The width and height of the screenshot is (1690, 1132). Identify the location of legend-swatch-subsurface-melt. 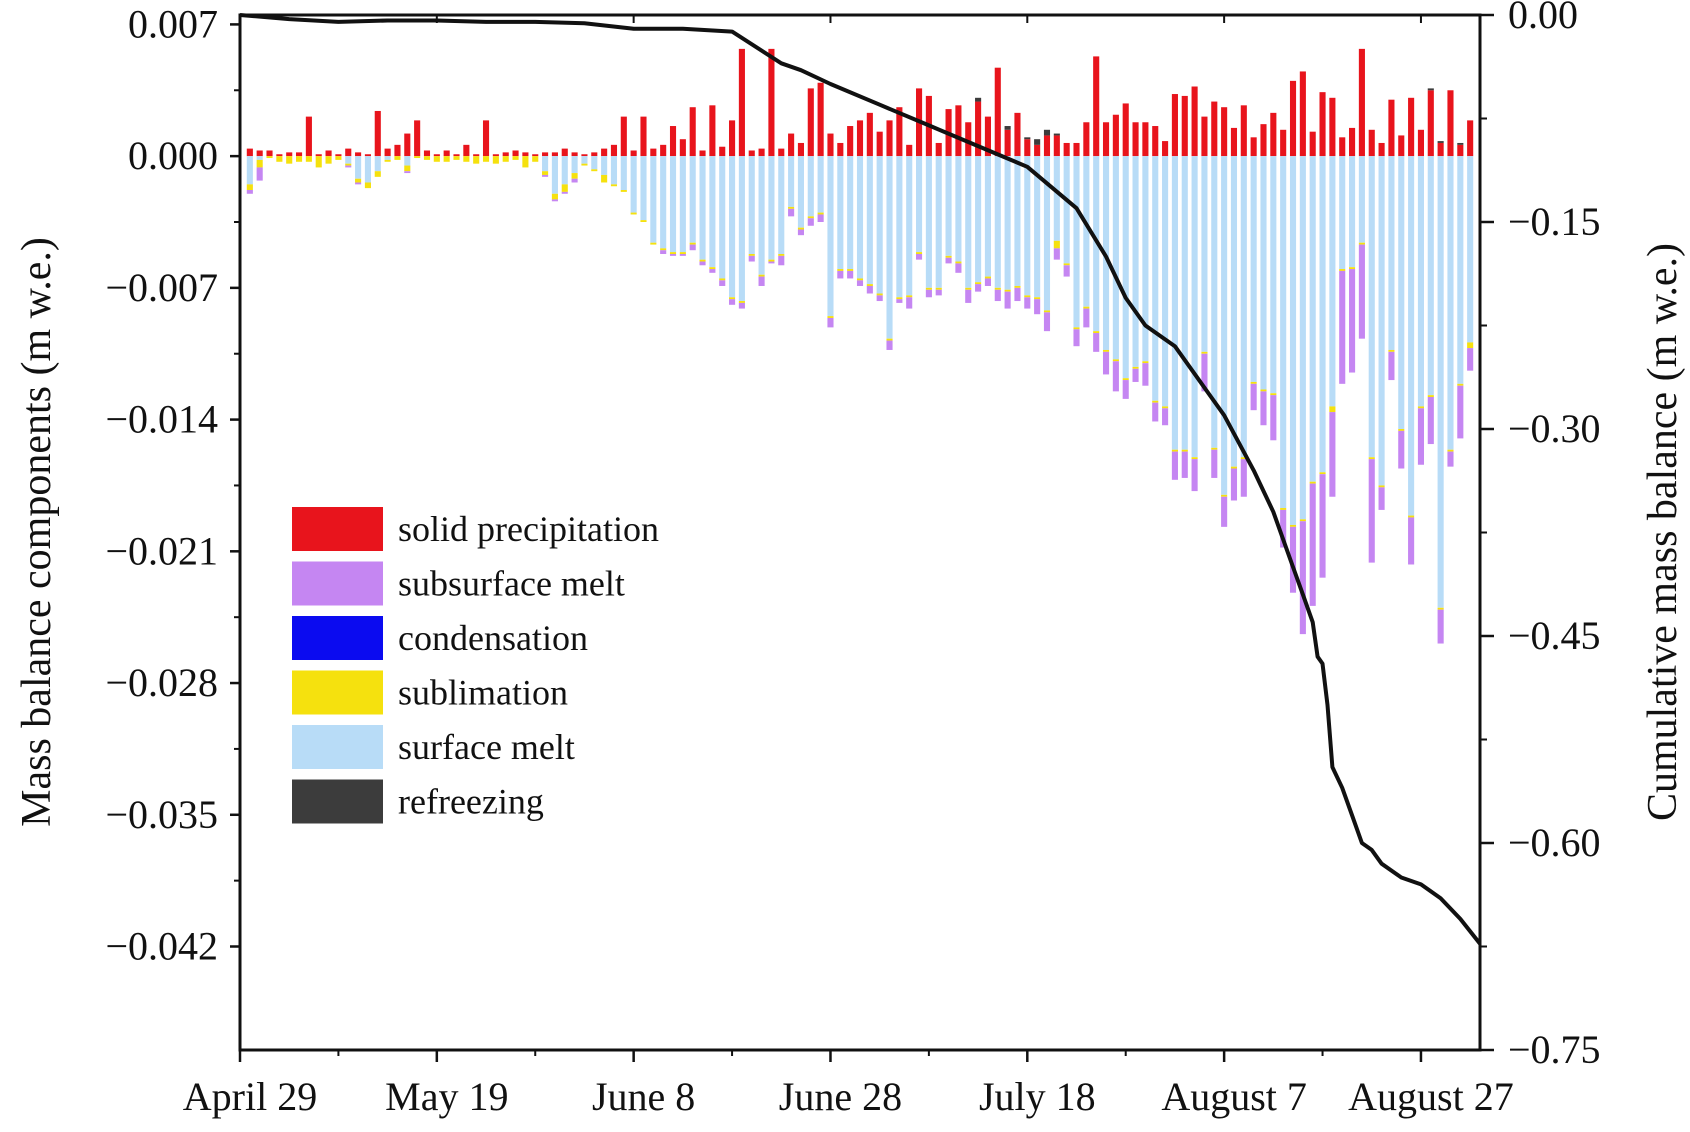
(337, 583).